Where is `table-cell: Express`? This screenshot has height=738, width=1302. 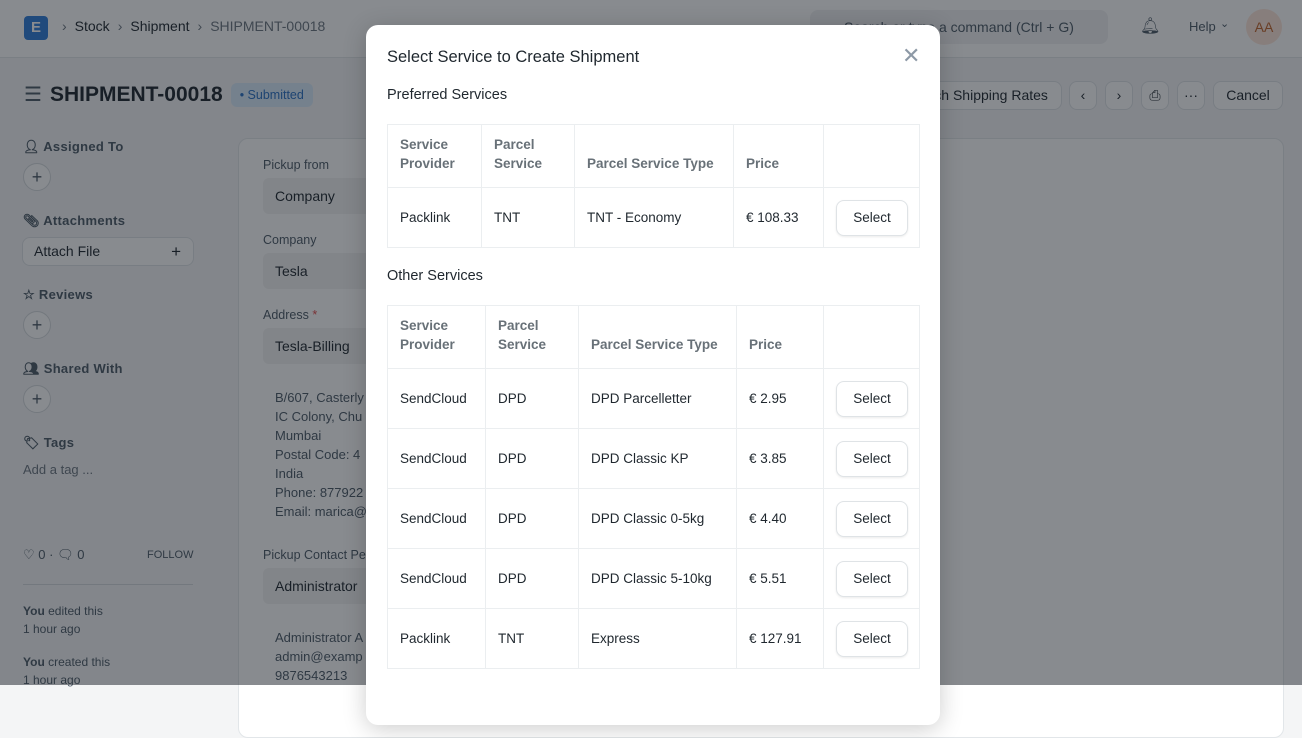 table-cell: Express is located at coordinates (657, 638).